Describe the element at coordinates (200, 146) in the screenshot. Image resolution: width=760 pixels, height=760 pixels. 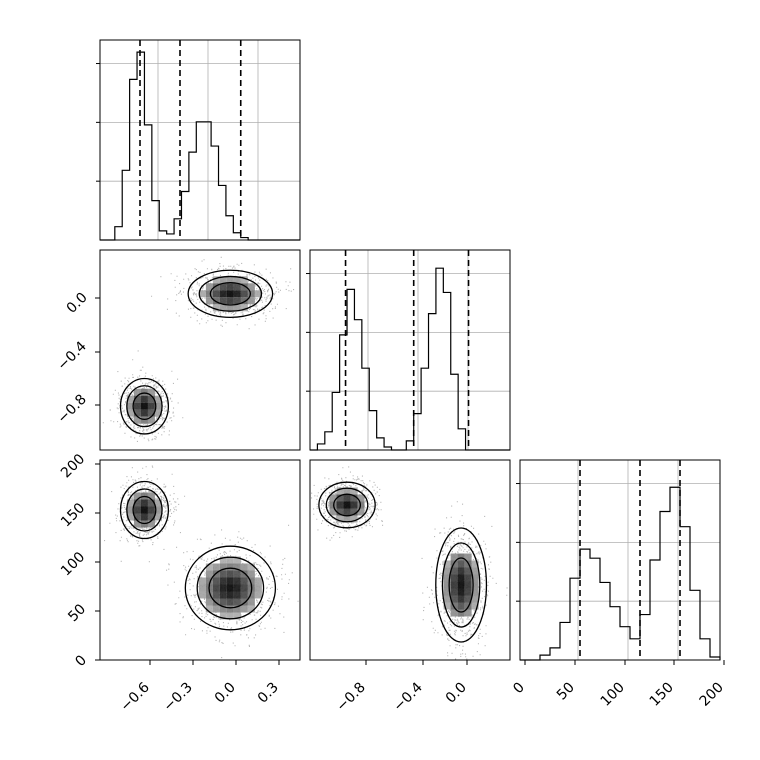
I see `histogram-step` at that location.